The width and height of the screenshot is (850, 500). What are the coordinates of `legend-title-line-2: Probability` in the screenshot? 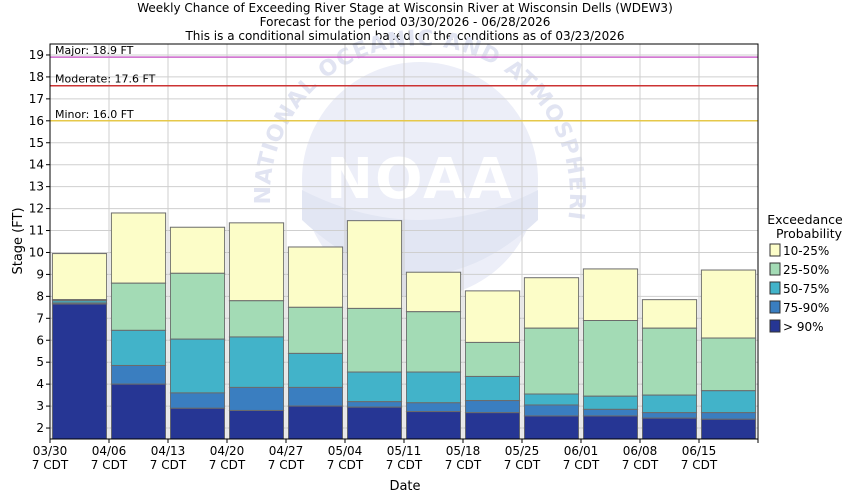 It's located at (809, 233).